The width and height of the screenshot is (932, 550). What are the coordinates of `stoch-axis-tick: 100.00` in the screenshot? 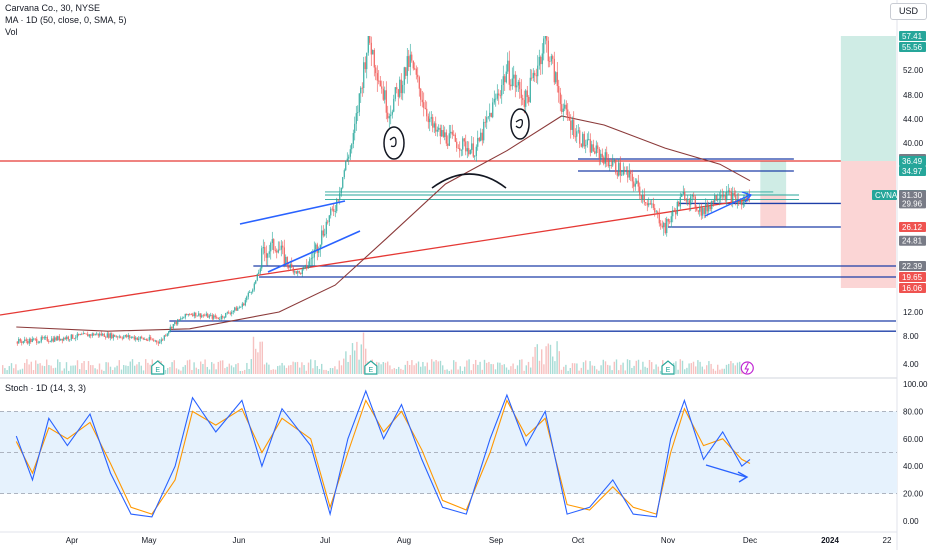 It's located at (915, 384).